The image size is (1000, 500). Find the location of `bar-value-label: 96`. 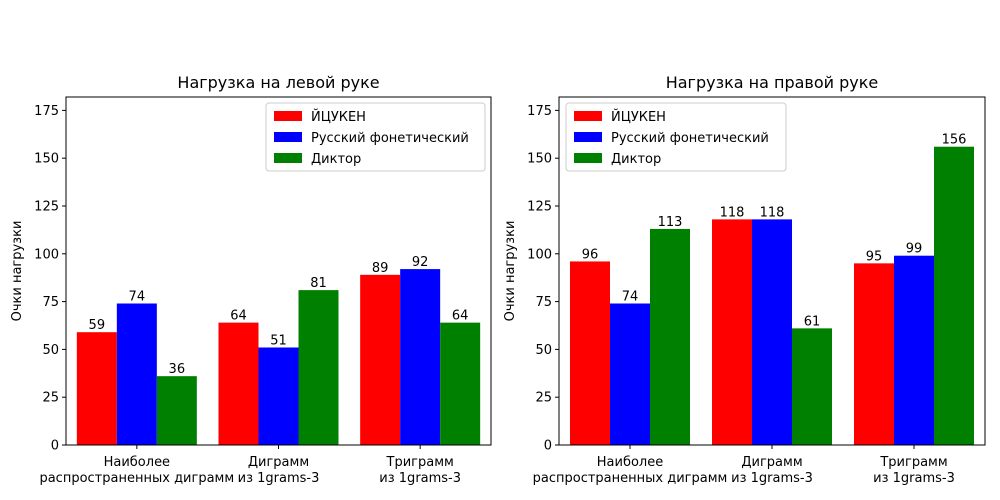

bar-value-label: 96 is located at coordinates (590, 254).